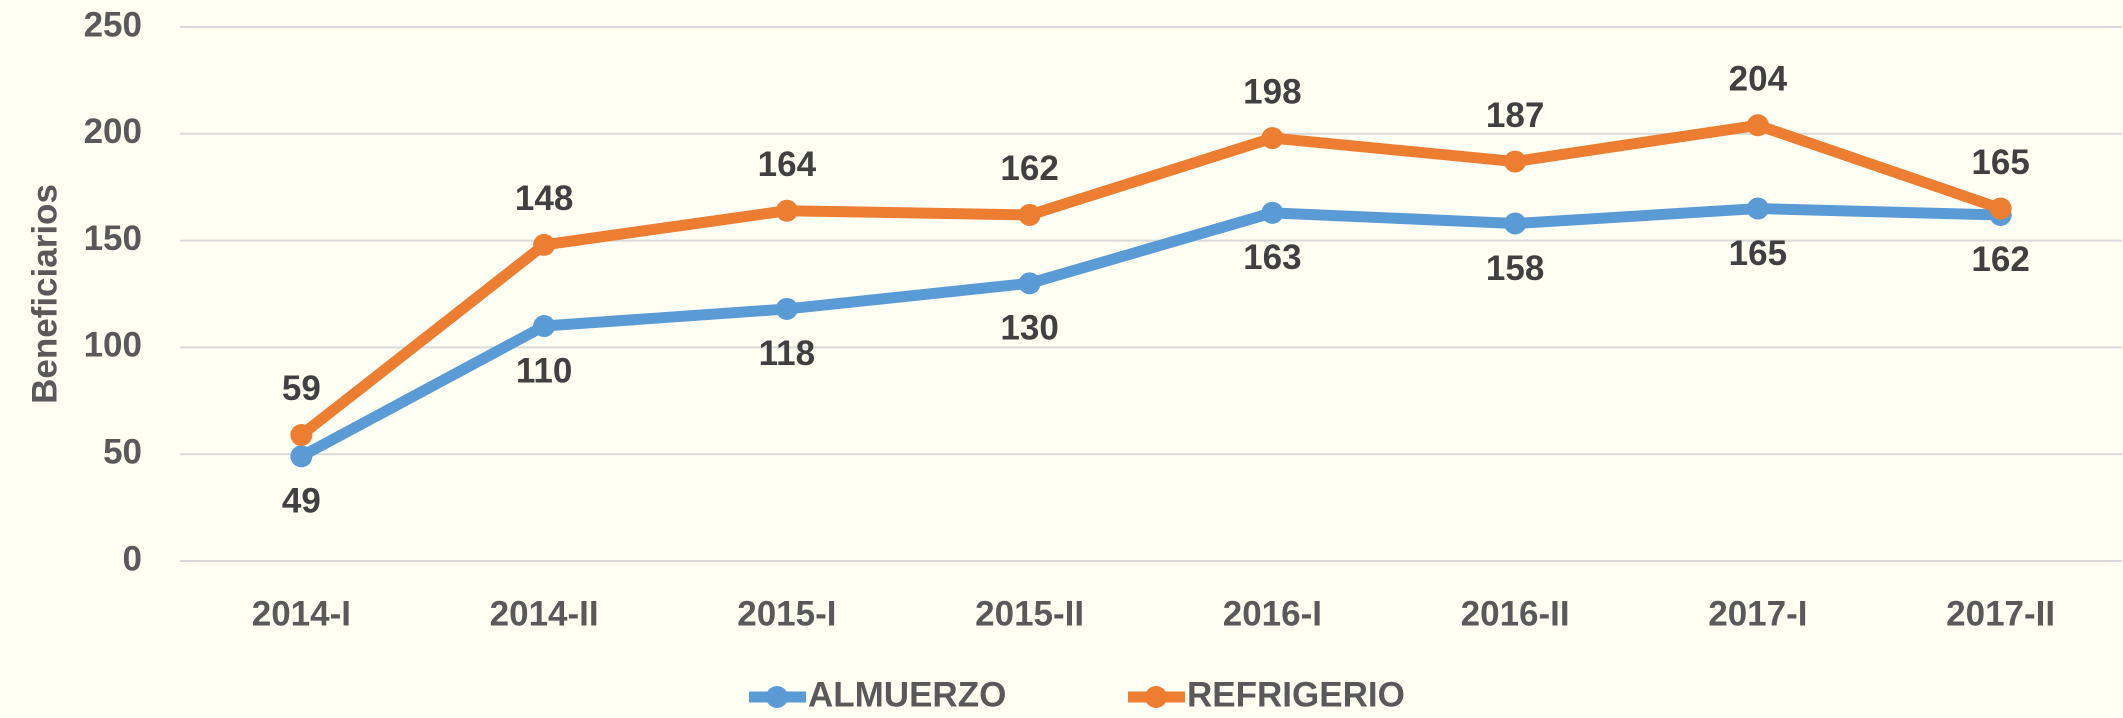  What do you see at coordinates (301, 501) in the screenshot?
I see `data-label: 49` at bounding box center [301, 501].